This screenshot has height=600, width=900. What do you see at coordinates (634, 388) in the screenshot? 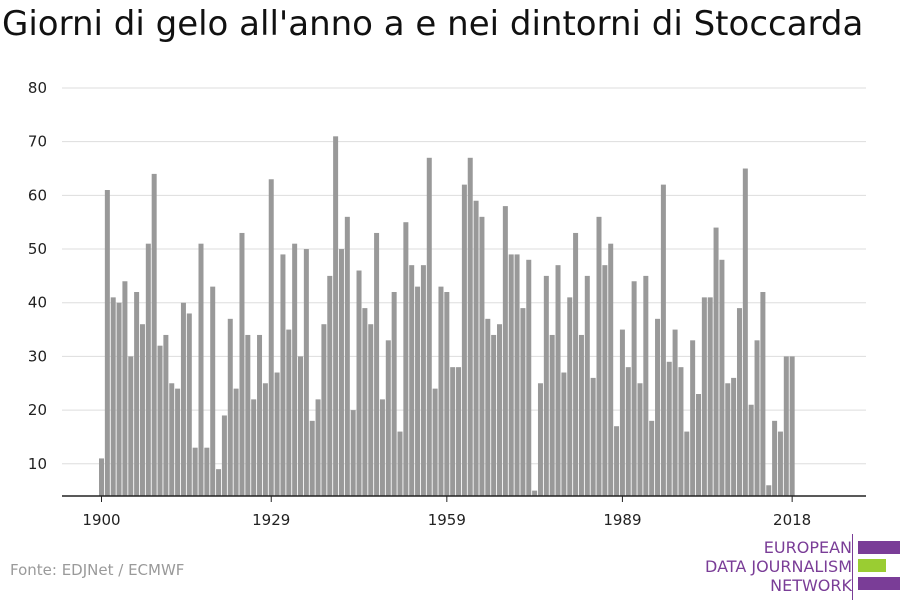
I see `bar-1991` at bounding box center [634, 388].